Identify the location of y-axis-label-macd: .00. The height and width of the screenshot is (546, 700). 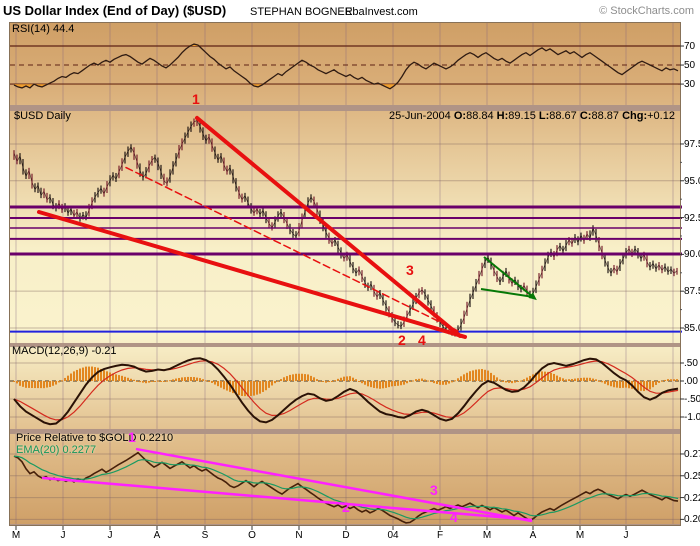
(691, 381).